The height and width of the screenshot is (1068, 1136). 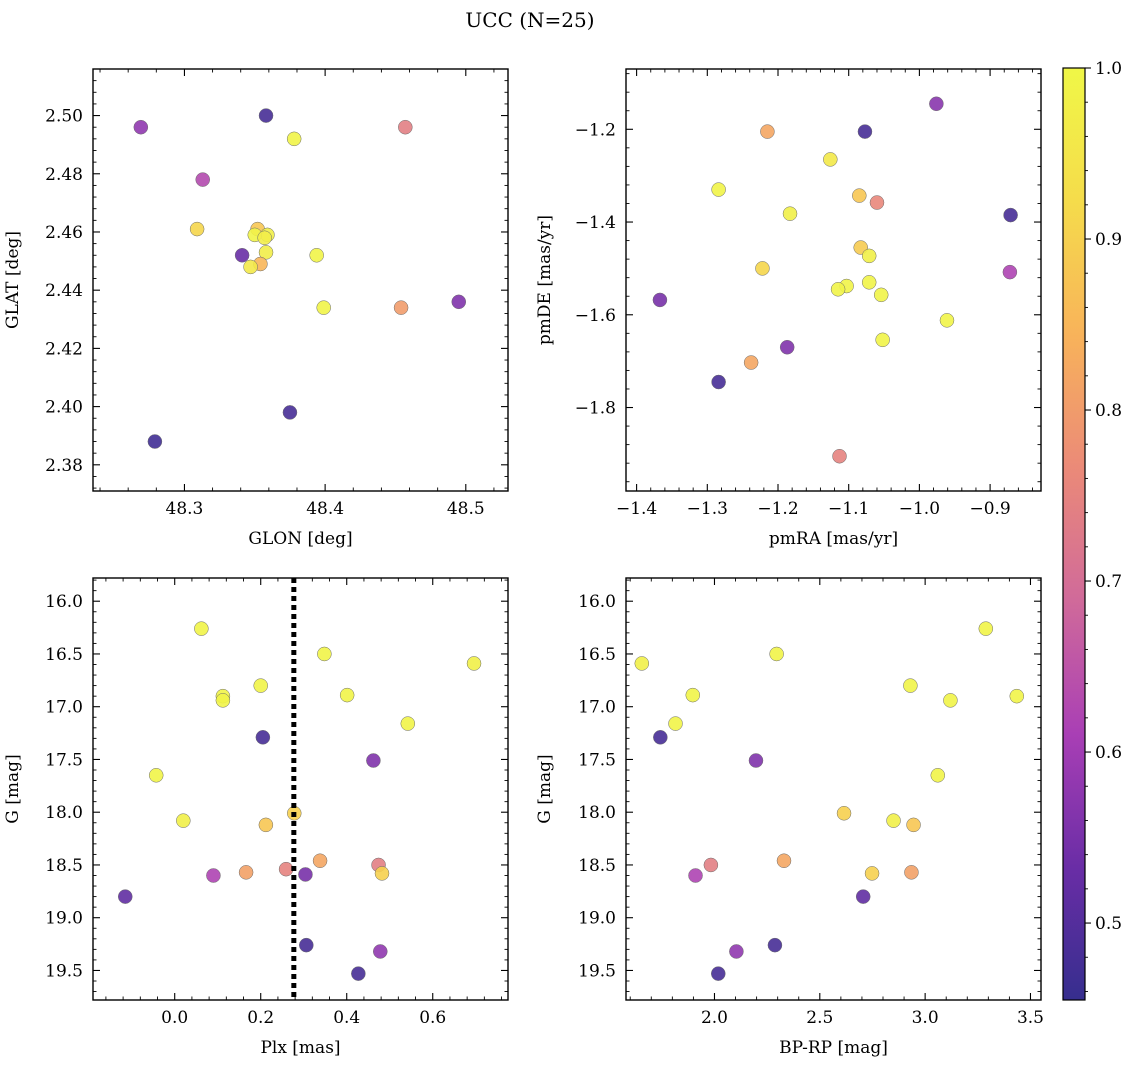 I want to click on colorbar-tick-label: 1.0, so click(x=1108, y=69).